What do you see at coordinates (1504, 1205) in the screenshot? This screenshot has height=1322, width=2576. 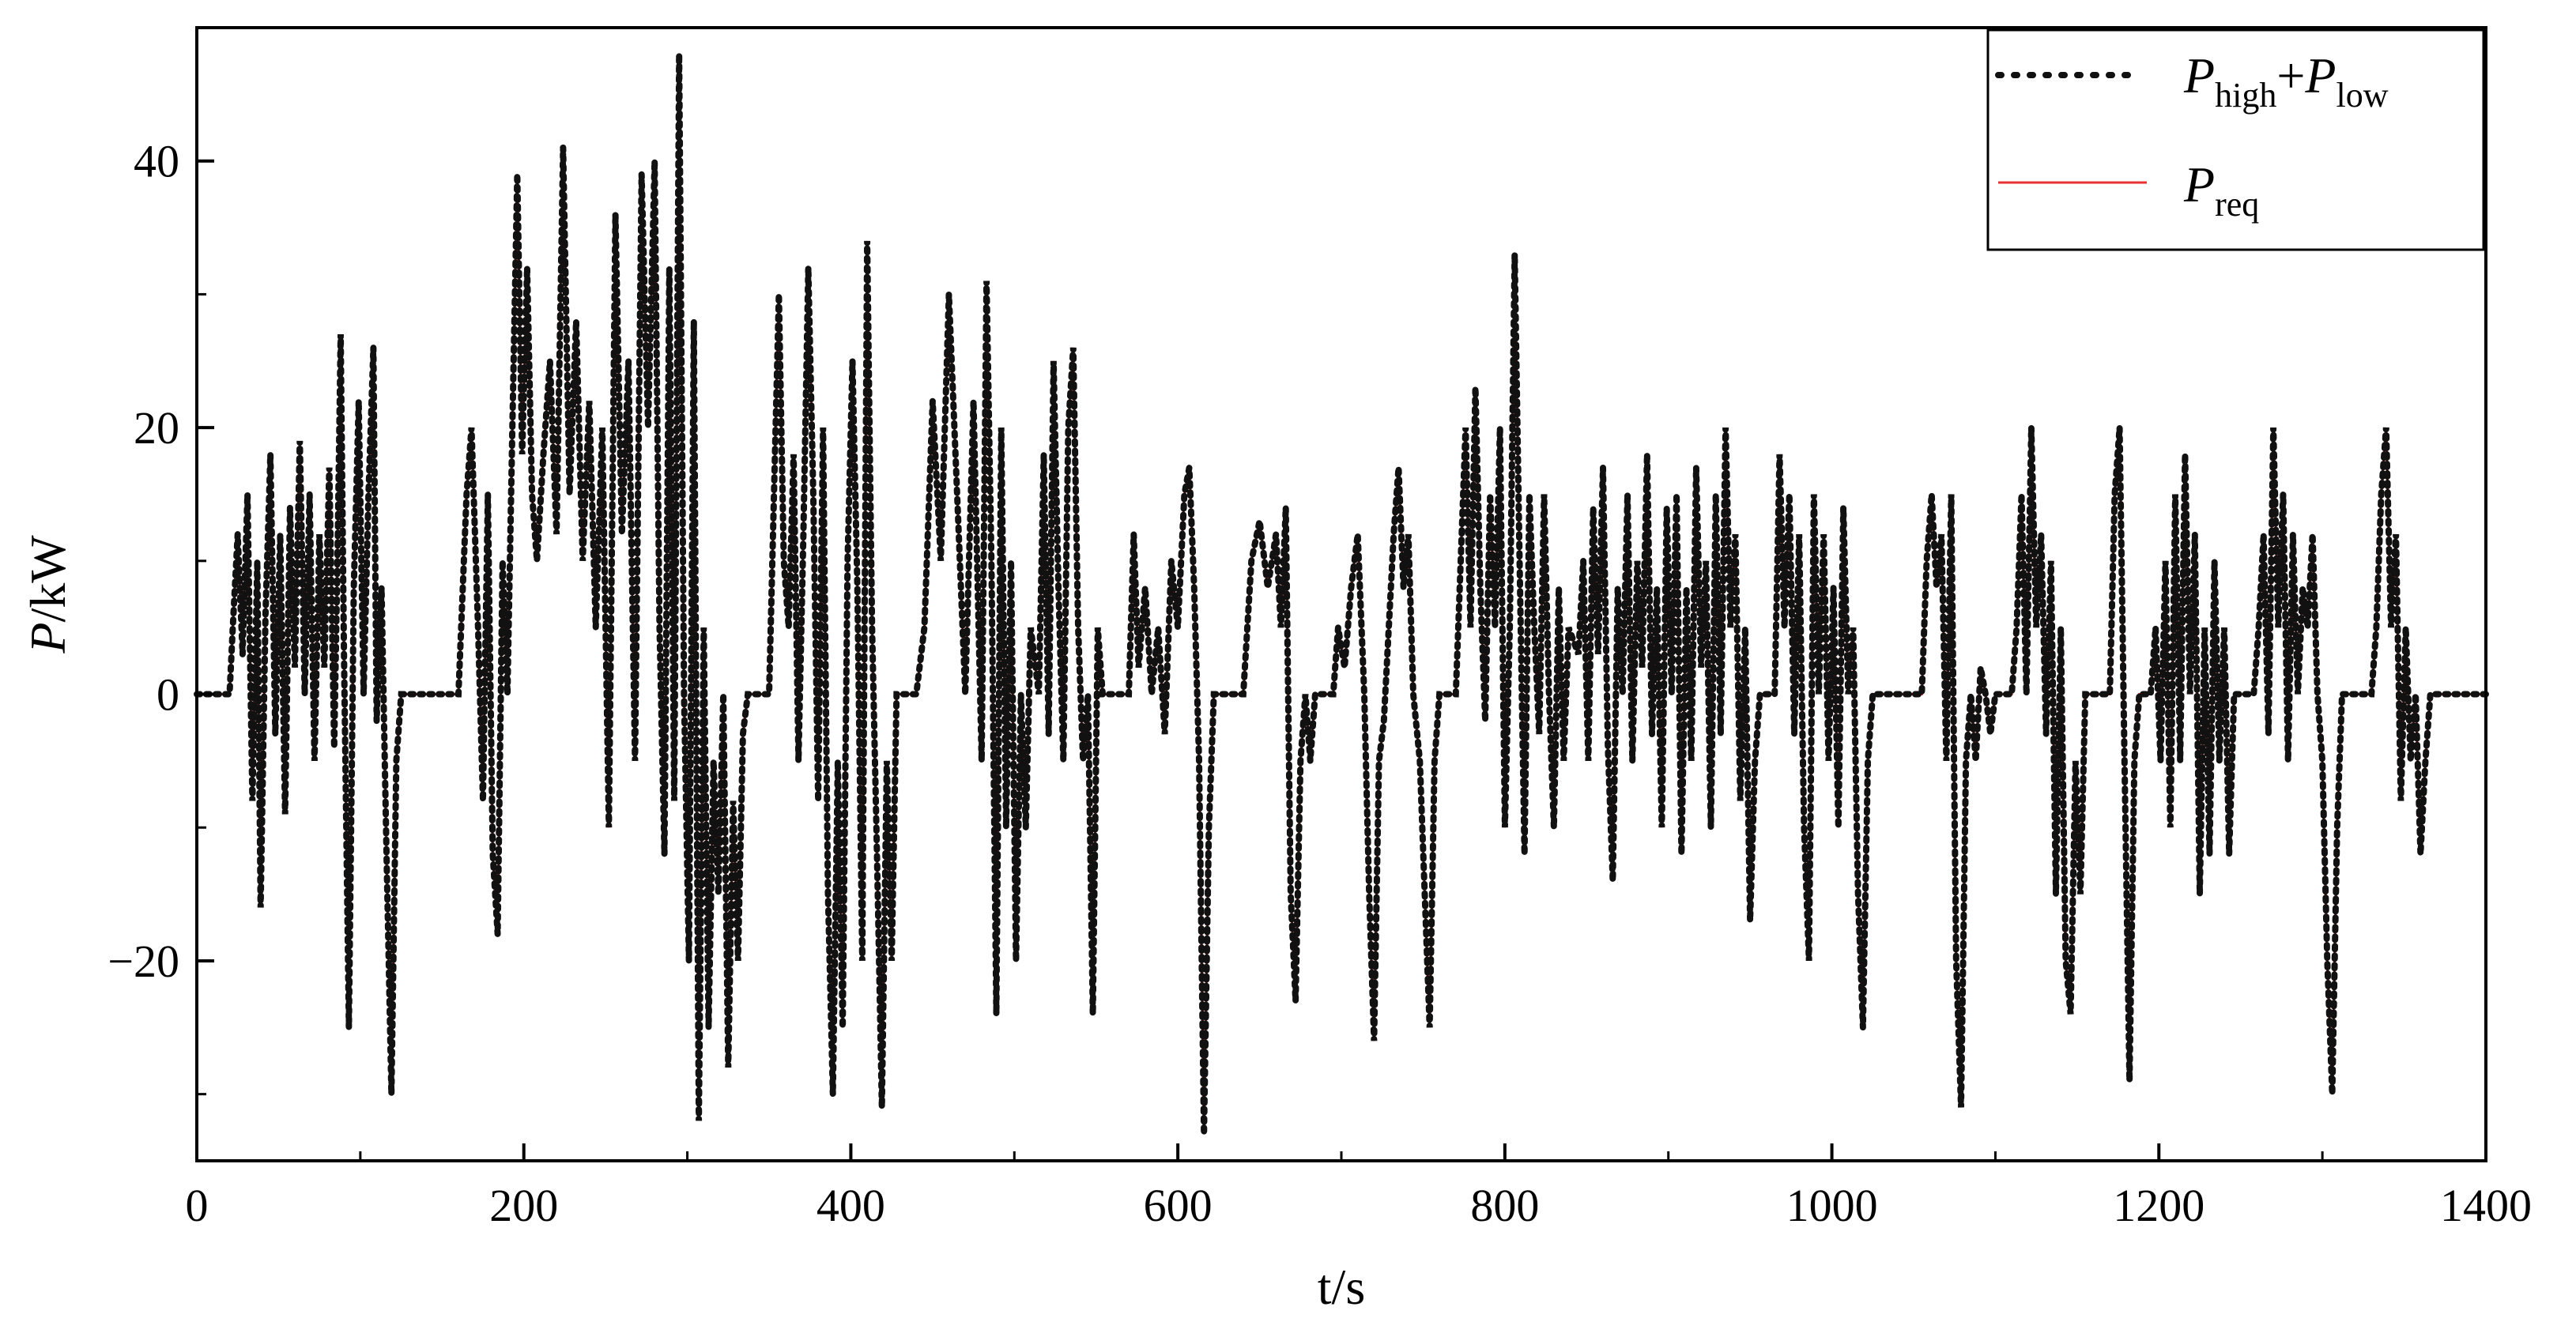 I see `x-tick-label: 800` at bounding box center [1504, 1205].